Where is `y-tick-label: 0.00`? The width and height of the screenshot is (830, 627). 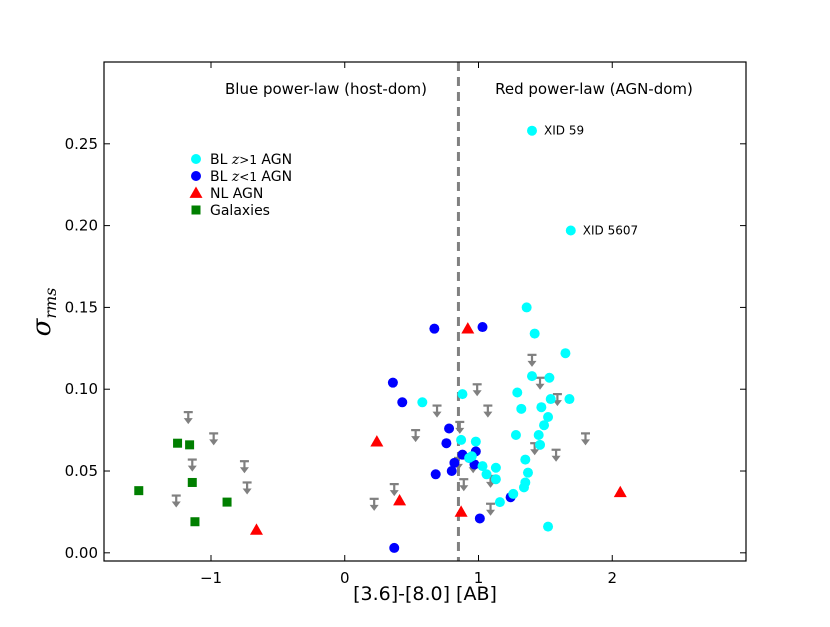 y-tick-label: 0.00 is located at coordinates (81, 553).